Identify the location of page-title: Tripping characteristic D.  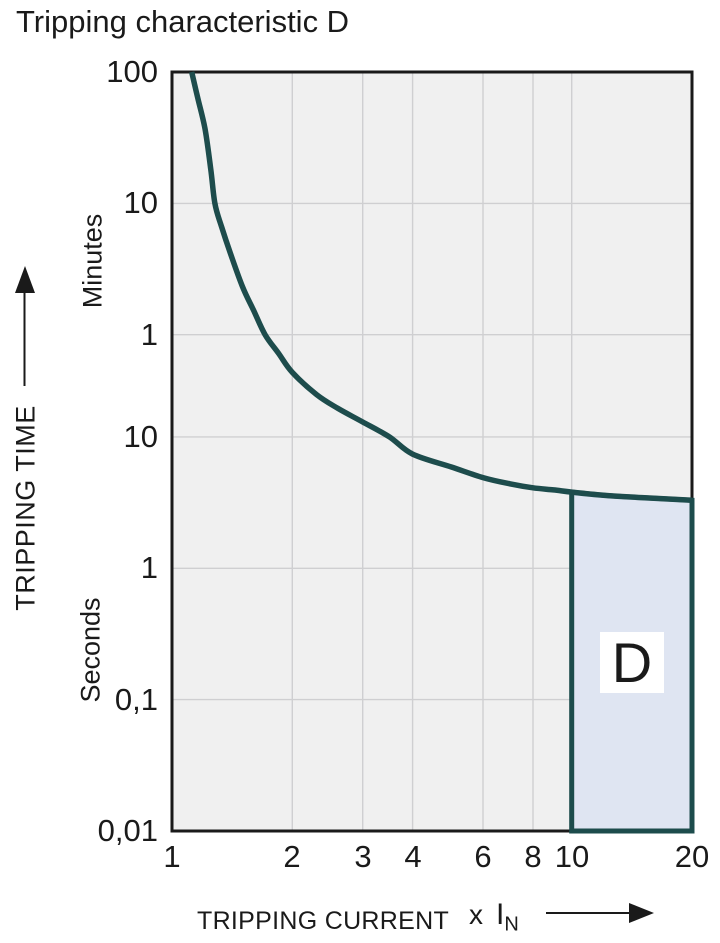
(183, 21).